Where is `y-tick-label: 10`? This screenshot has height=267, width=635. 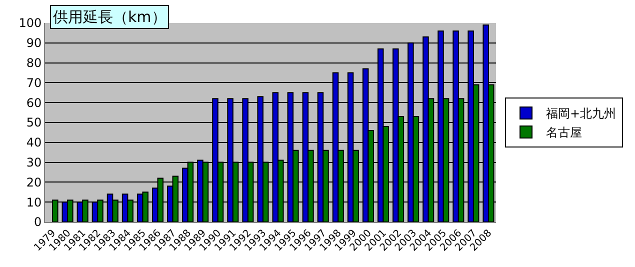
y-tick-label: 10 is located at coordinates (34, 202).